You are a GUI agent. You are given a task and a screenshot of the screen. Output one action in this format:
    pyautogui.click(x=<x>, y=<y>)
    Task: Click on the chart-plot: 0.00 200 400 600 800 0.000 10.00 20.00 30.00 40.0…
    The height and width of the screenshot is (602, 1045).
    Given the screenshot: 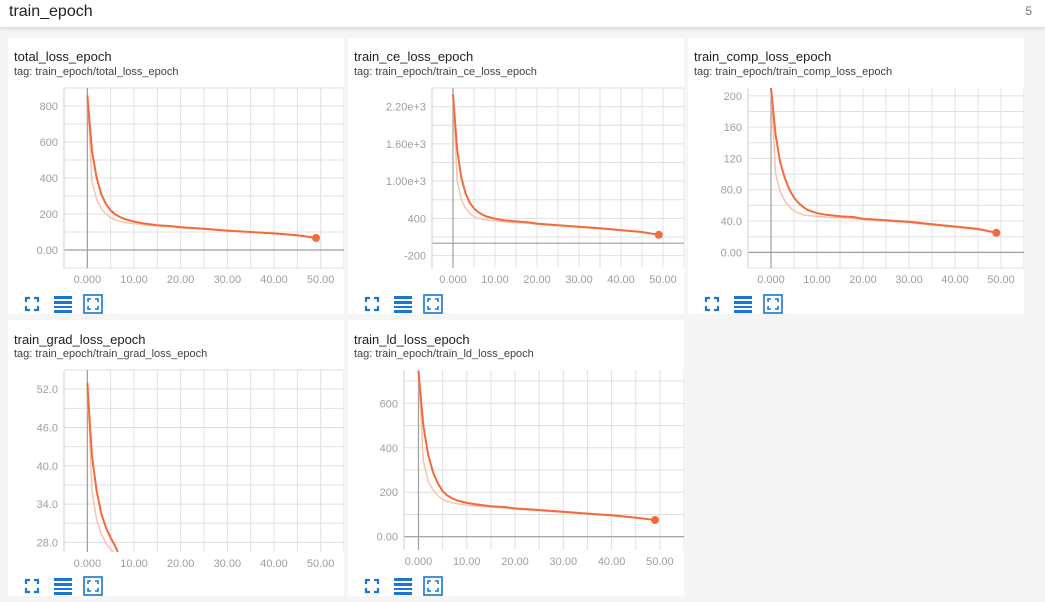 What is the action you would take?
    pyautogui.click(x=176, y=176)
    